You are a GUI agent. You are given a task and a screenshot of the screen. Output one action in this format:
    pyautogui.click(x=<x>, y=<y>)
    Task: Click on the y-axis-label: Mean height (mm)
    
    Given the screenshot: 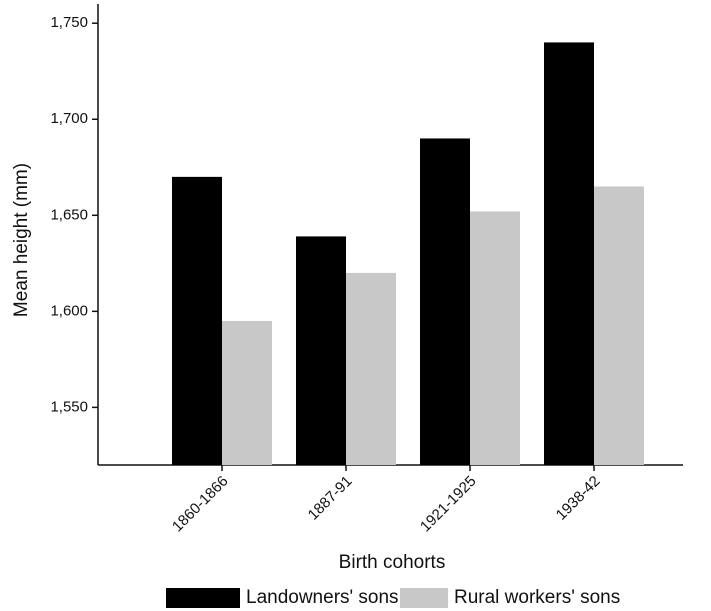 What is the action you would take?
    pyautogui.click(x=21, y=240)
    